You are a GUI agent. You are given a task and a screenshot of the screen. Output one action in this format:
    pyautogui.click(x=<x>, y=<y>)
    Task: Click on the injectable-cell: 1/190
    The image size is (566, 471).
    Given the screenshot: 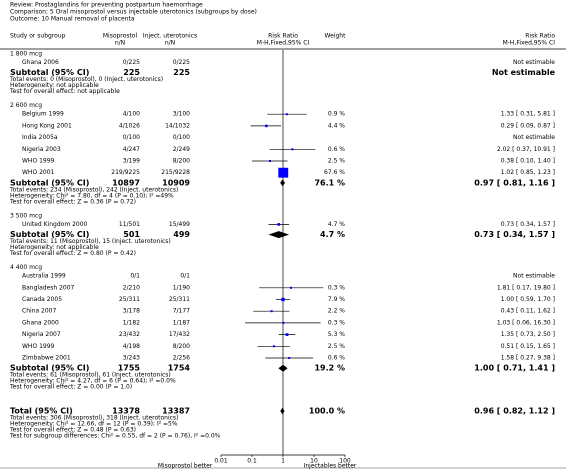 What is the action you would take?
    pyautogui.click(x=181, y=287)
    